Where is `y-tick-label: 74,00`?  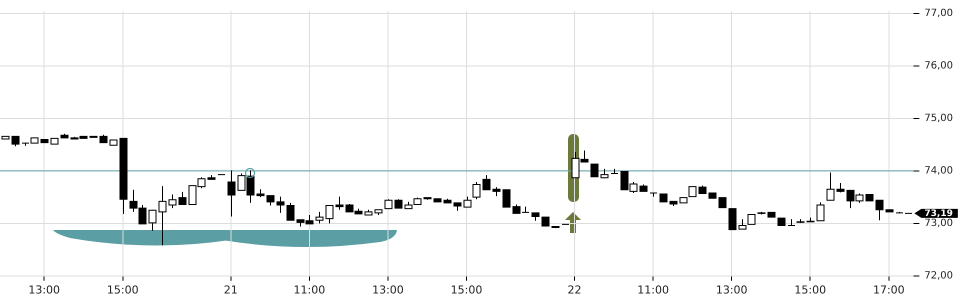 y-tick-label: 74,00 is located at coordinates (939, 171).